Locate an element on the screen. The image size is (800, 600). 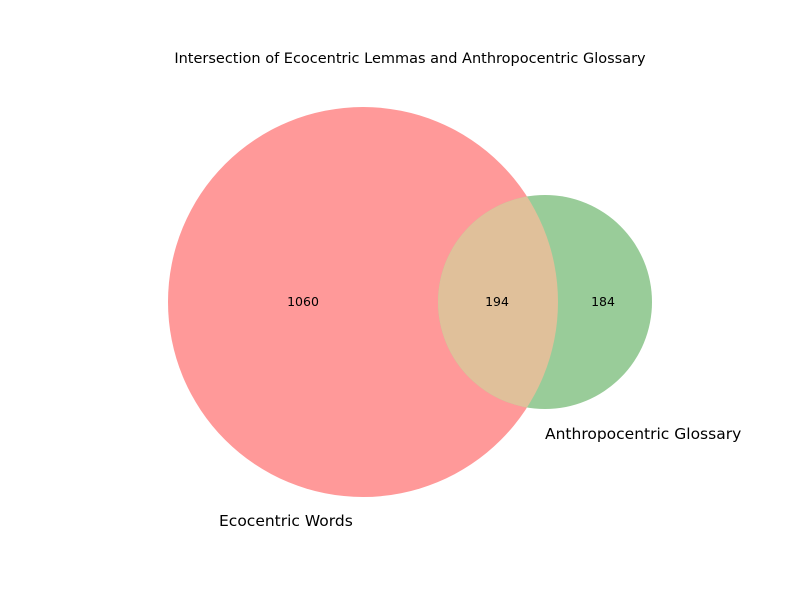
intersection-count: 194 is located at coordinates (497, 301).